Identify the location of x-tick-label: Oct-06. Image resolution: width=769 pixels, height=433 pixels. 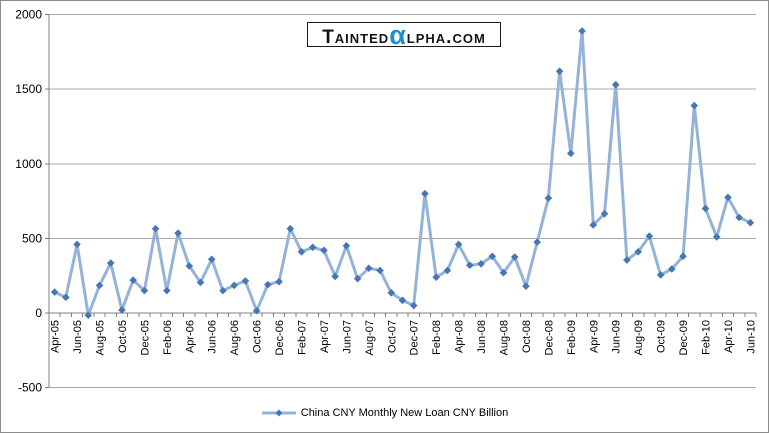
(258, 336).